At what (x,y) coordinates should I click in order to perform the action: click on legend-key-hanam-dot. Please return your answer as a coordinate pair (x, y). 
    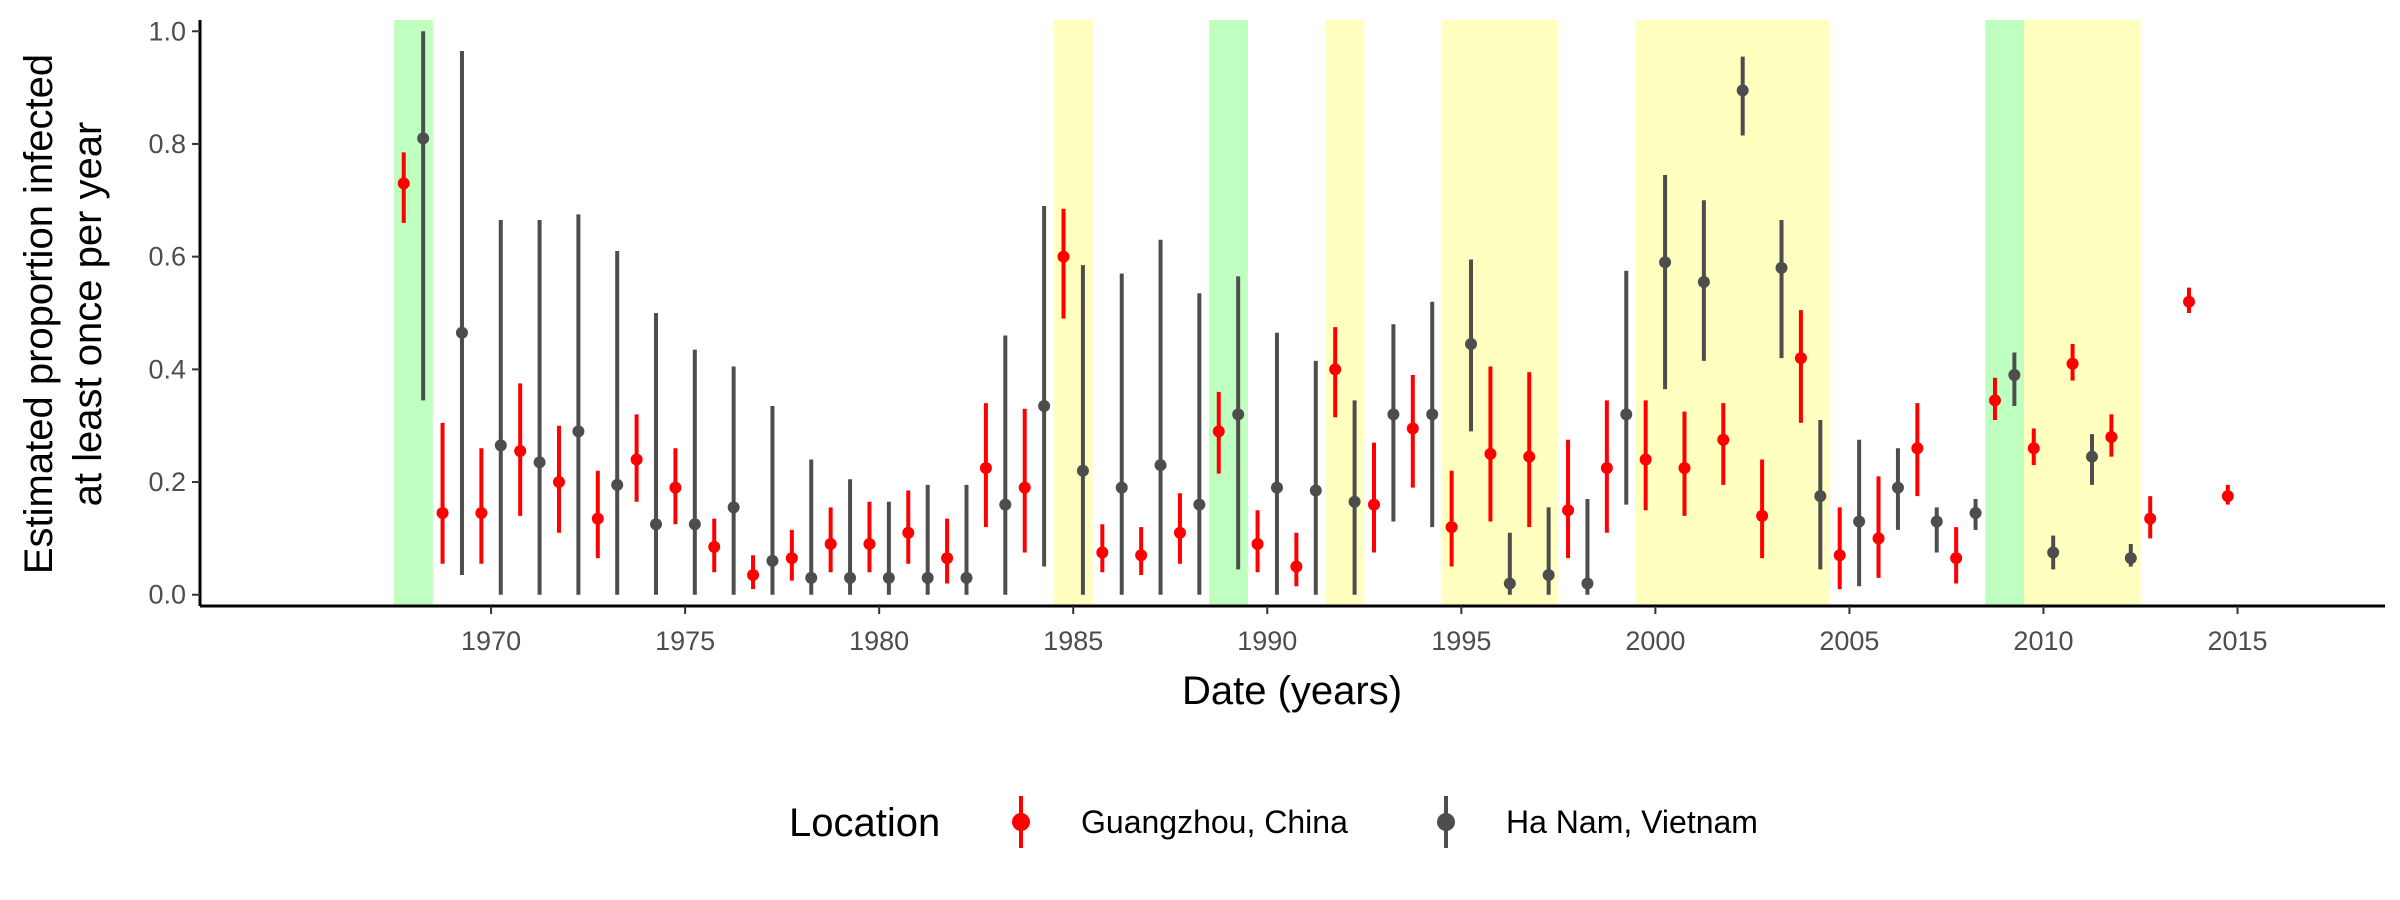
    Looking at the image, I should click on (1446, 822).